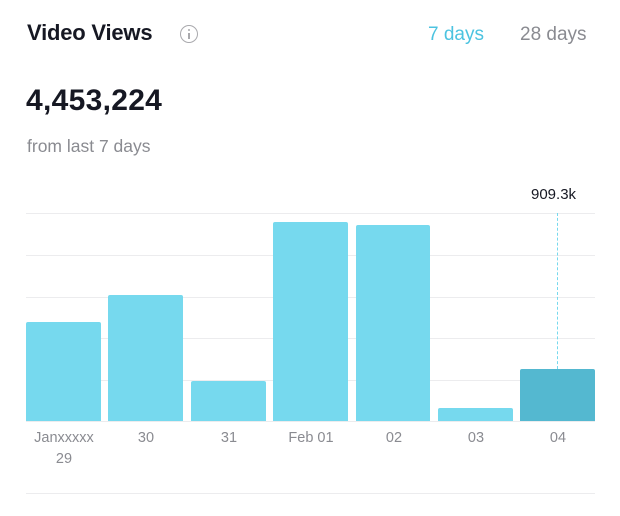 Image resolution: width=620 pixels, height=516 pixels. I want to click on x-label-feb-01: Feb 01, so click(311, 438).